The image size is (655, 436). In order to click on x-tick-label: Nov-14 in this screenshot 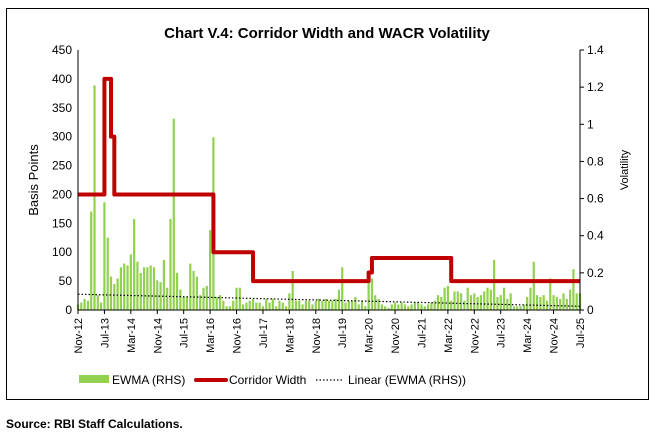, I will do `click(158, 335)`.